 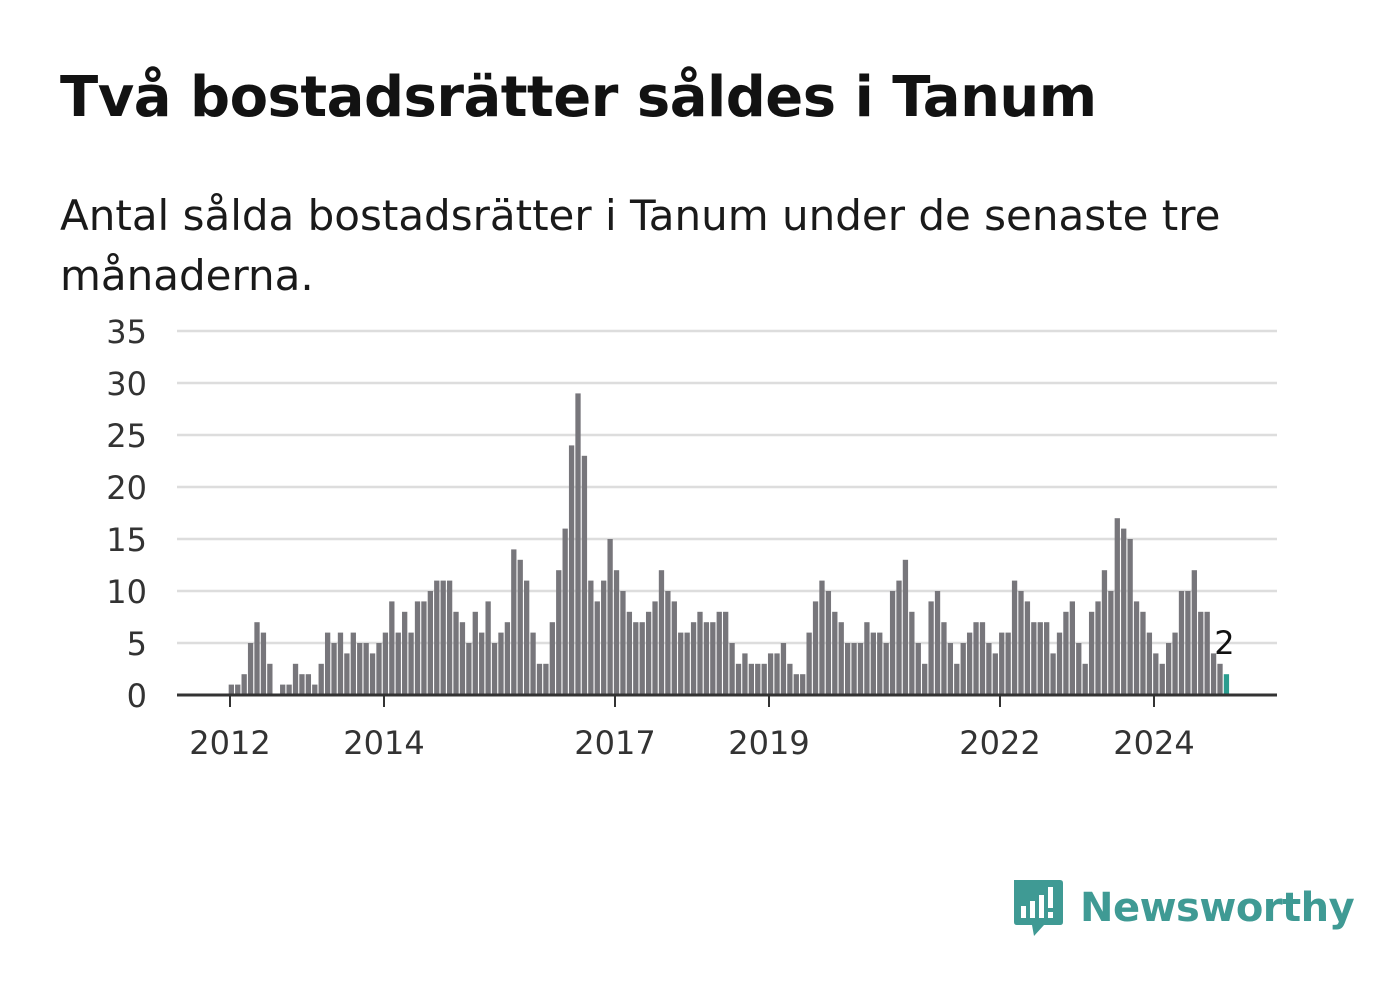 What do you see at coordinates (1217, 908) in the screenshot?
I see `brand-name: Newsworthy` at bounding box center [1217, 908].